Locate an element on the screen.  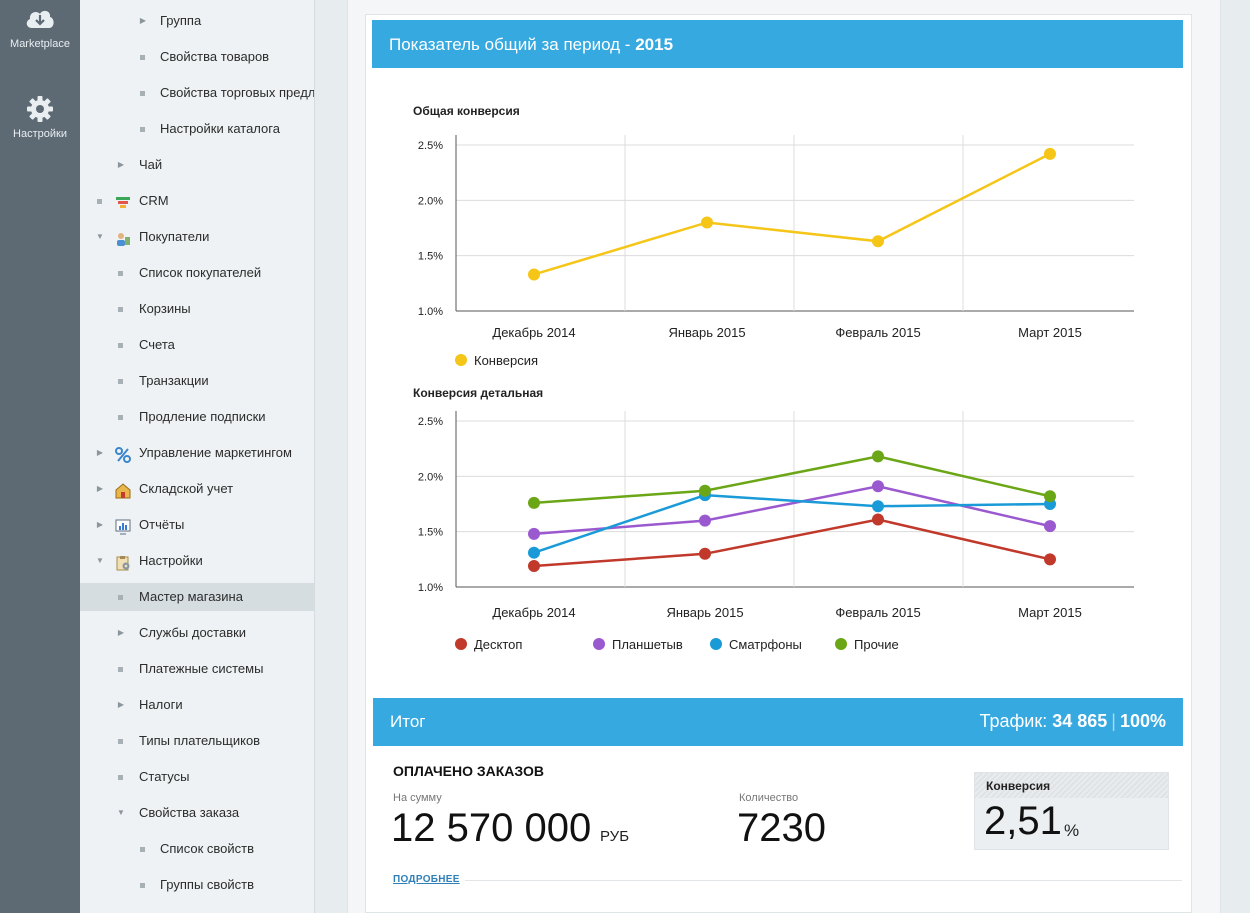
sidebar-item: Свойства товаров is located at coordinates (197, 57).